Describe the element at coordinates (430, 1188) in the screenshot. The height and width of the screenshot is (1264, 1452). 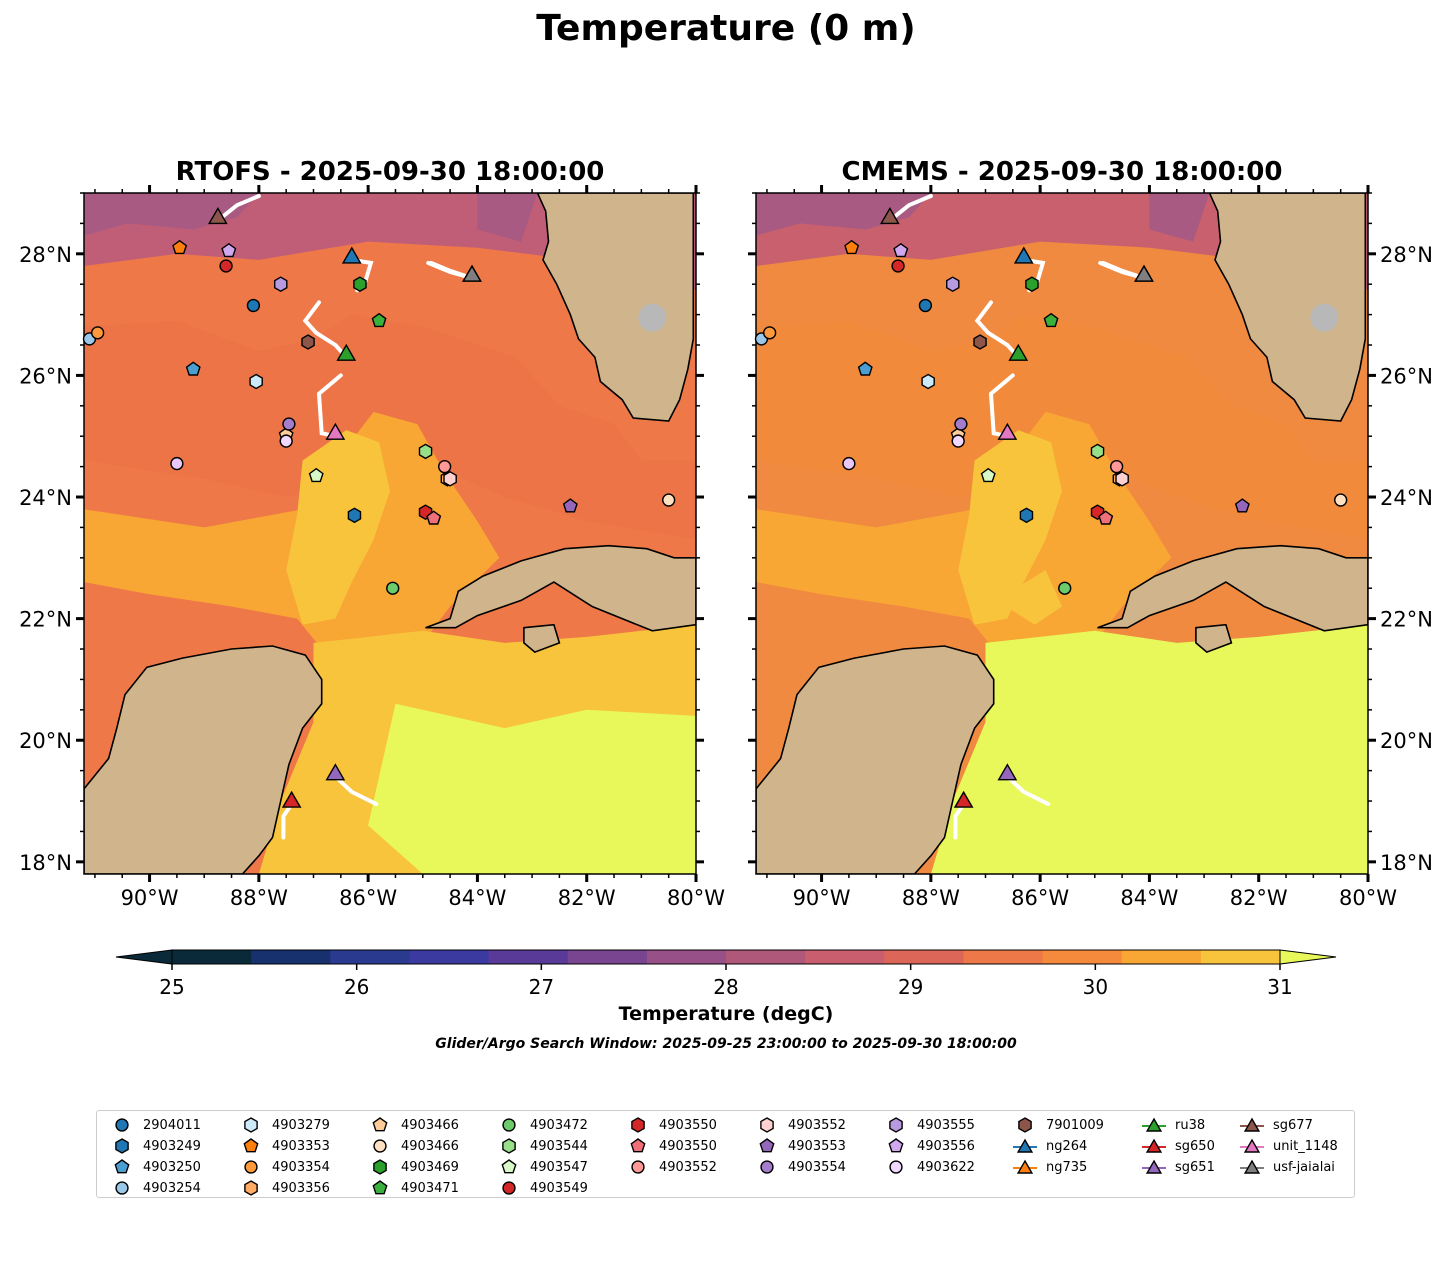
I see `legend-label: 4903471` at that location.